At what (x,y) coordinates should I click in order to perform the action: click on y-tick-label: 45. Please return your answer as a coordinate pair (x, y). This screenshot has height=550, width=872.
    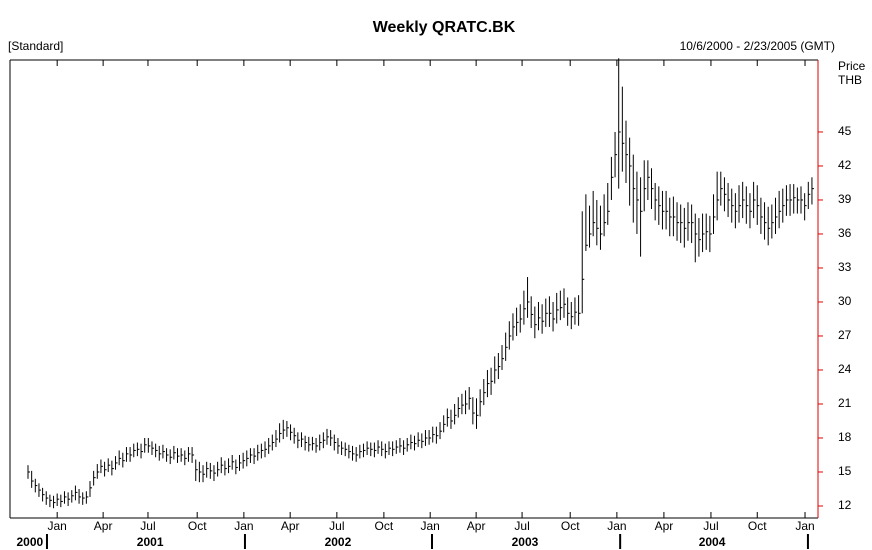
    Looking at the image, I should click on (845, 131).